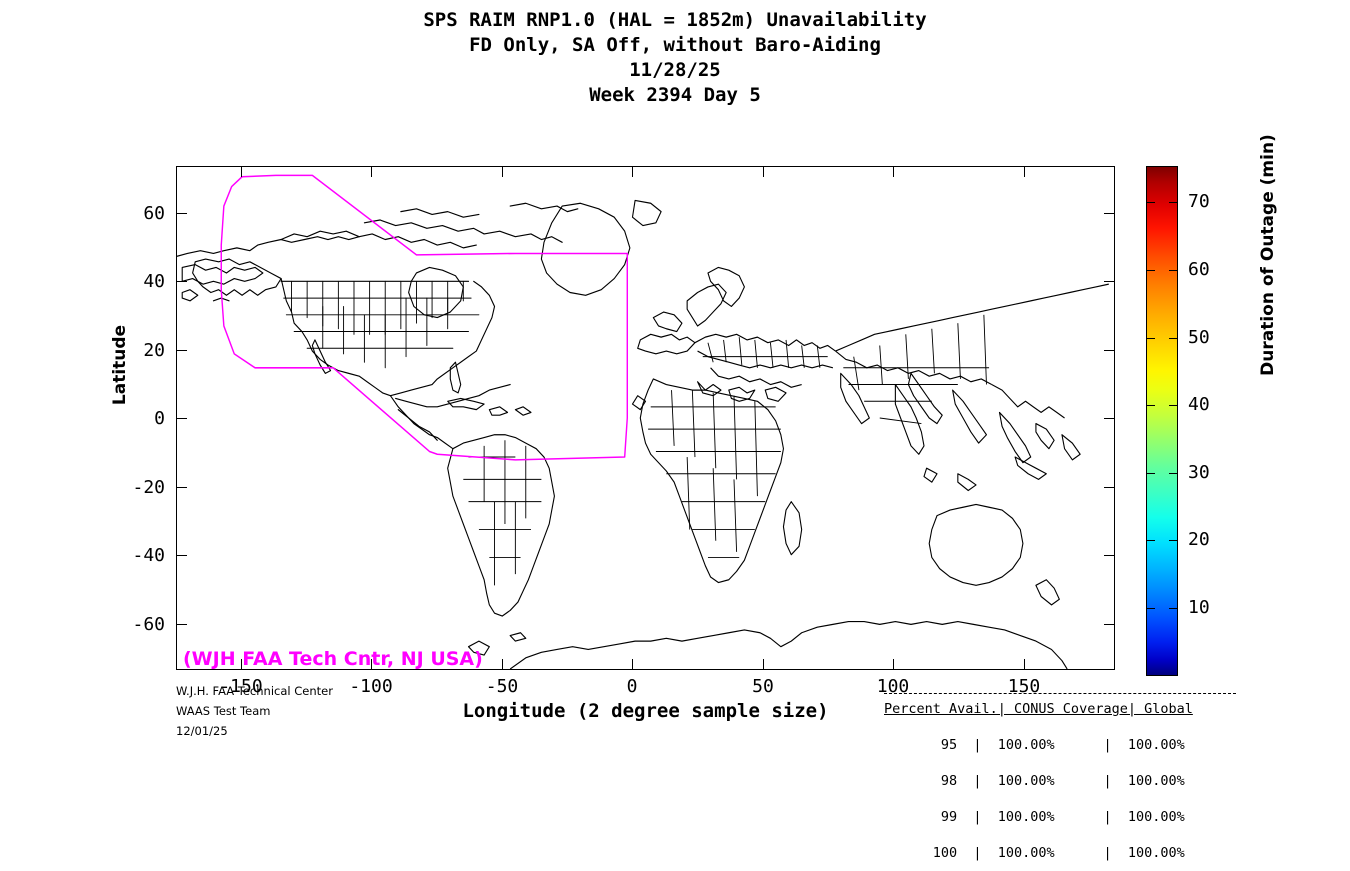 The width and height of the screenshot is (1350, 871). Describe the element at coordinates (1268, 255) in the screenshot. I see `colorbar-axis-label: Duration of Outage (min)` at that location.